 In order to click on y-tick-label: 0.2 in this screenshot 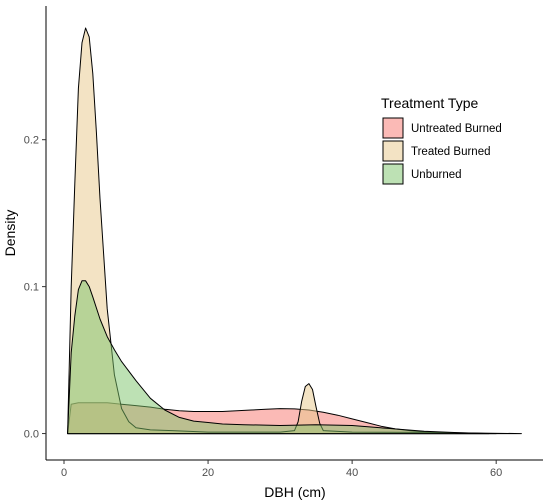, I will do `click(31, 141)`.